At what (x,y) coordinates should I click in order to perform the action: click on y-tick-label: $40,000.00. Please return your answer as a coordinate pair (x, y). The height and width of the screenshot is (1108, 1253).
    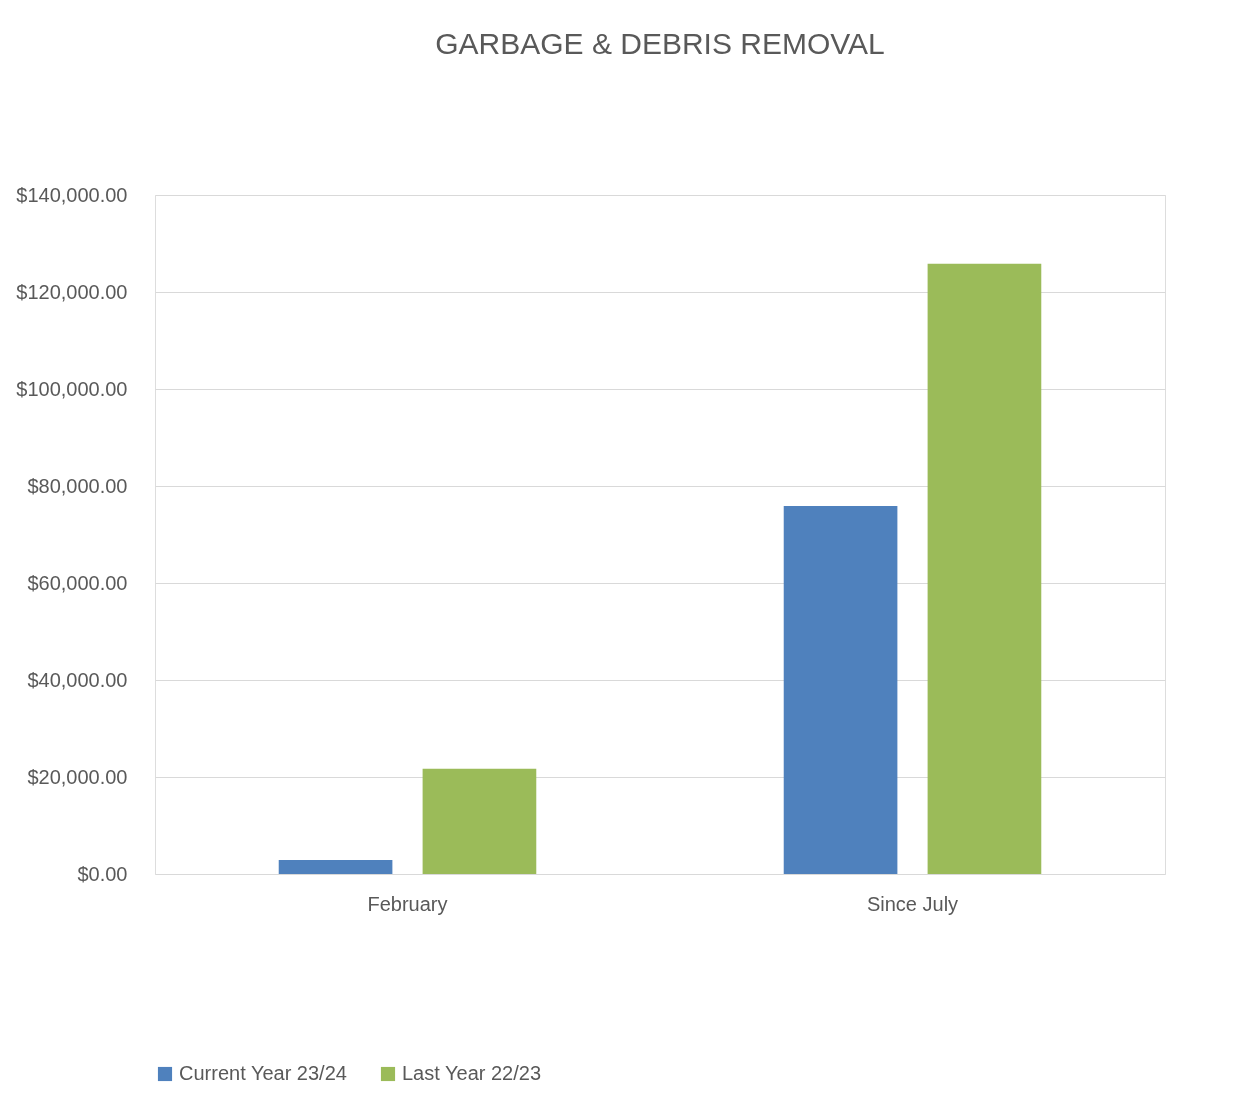
    Looking at the image, I should click on (77, 679).